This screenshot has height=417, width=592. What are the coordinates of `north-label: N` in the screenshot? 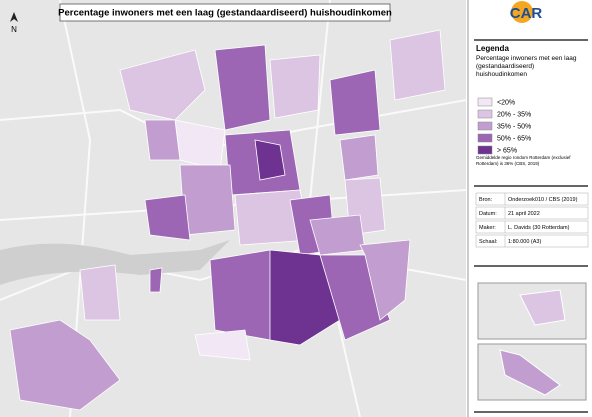 It's located at (14, 29).